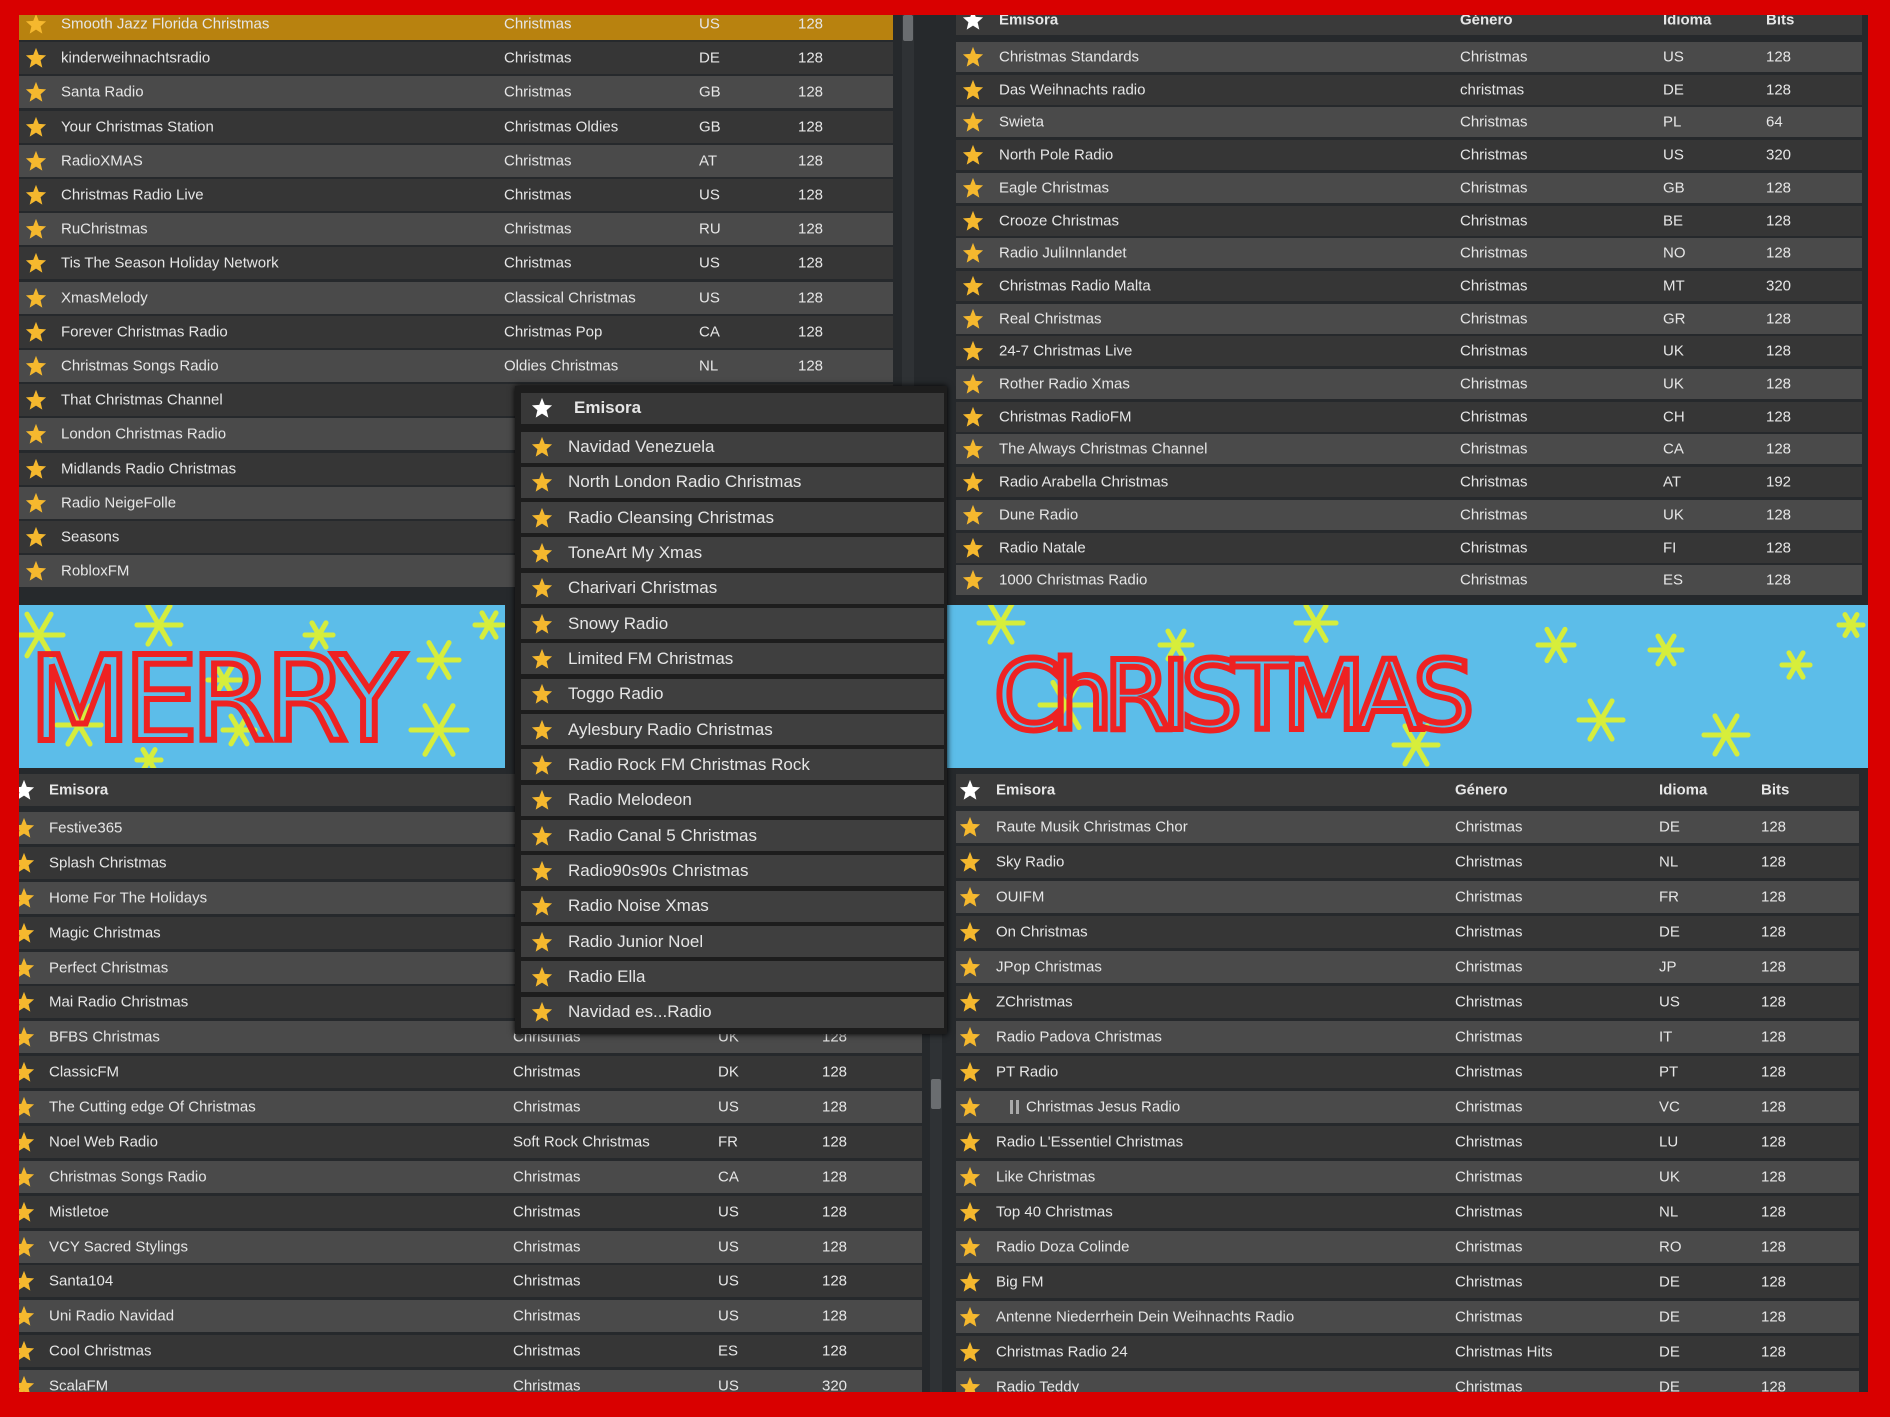 Image resolution: width=1890 pixels, height=1417 pixels. I want to click on station-row: Navidad es...Radio, so click(732, 1012).